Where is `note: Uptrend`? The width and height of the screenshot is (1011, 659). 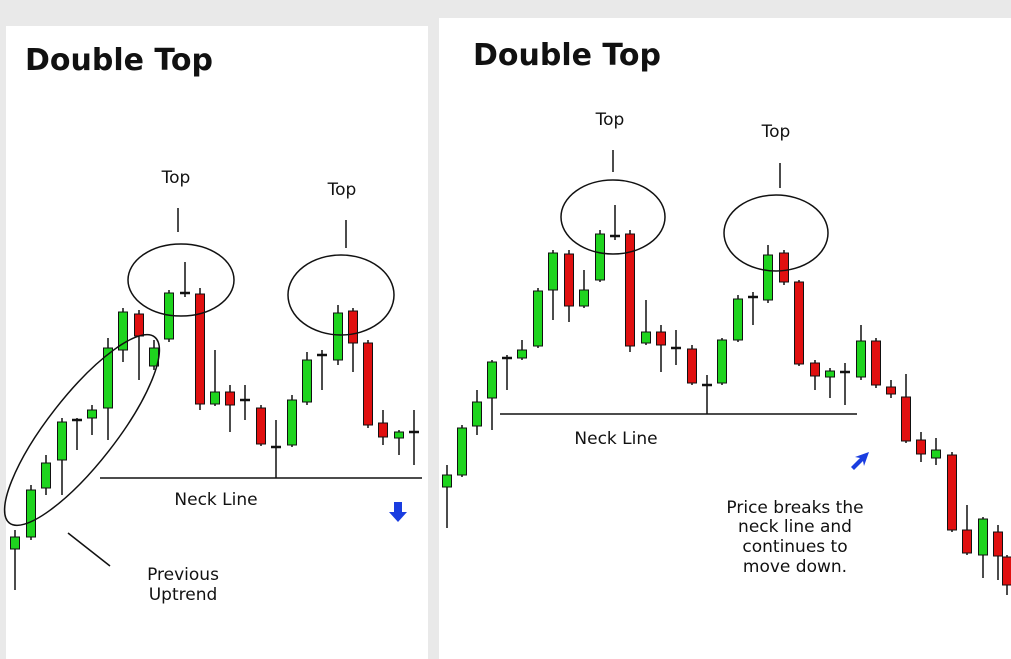
note: Uptrend is located at coordinates (183, 595).